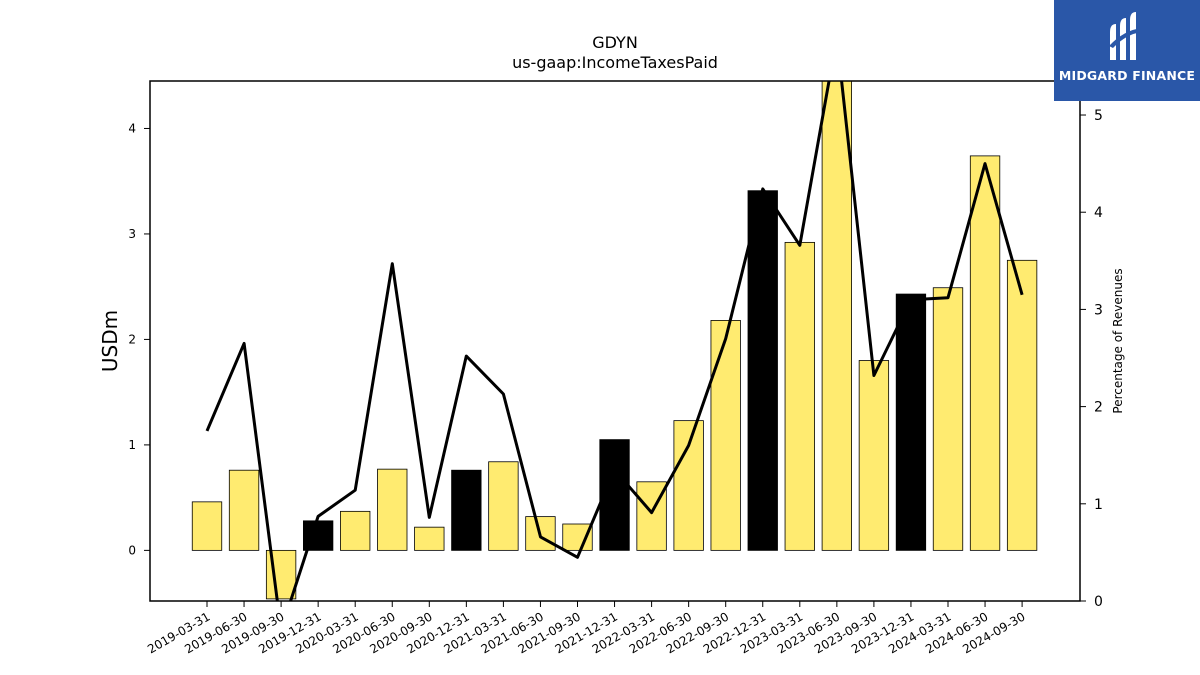 This screenshot has width=1200, height=675. Describe the element at coordinates (1127, 75) in the screenshot. I see `logo-text: MIDGARD FINANCE` at that location.